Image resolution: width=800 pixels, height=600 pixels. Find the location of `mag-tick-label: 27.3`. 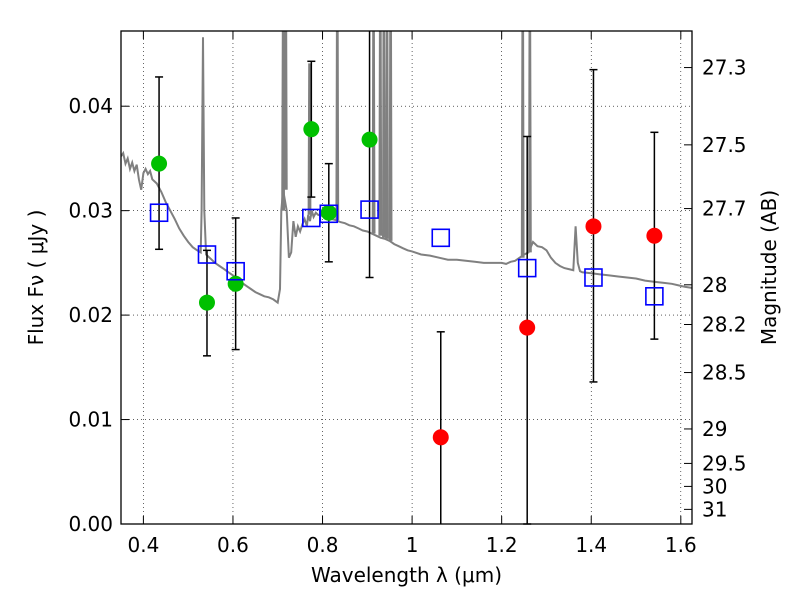

mag-tick-label: 27.3 is located at coordinates (724, 68).